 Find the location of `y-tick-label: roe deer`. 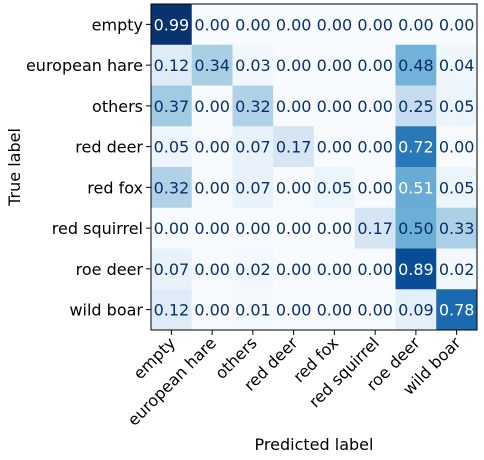

y-tick-label: roe deer is located at coordinates (110, 269).